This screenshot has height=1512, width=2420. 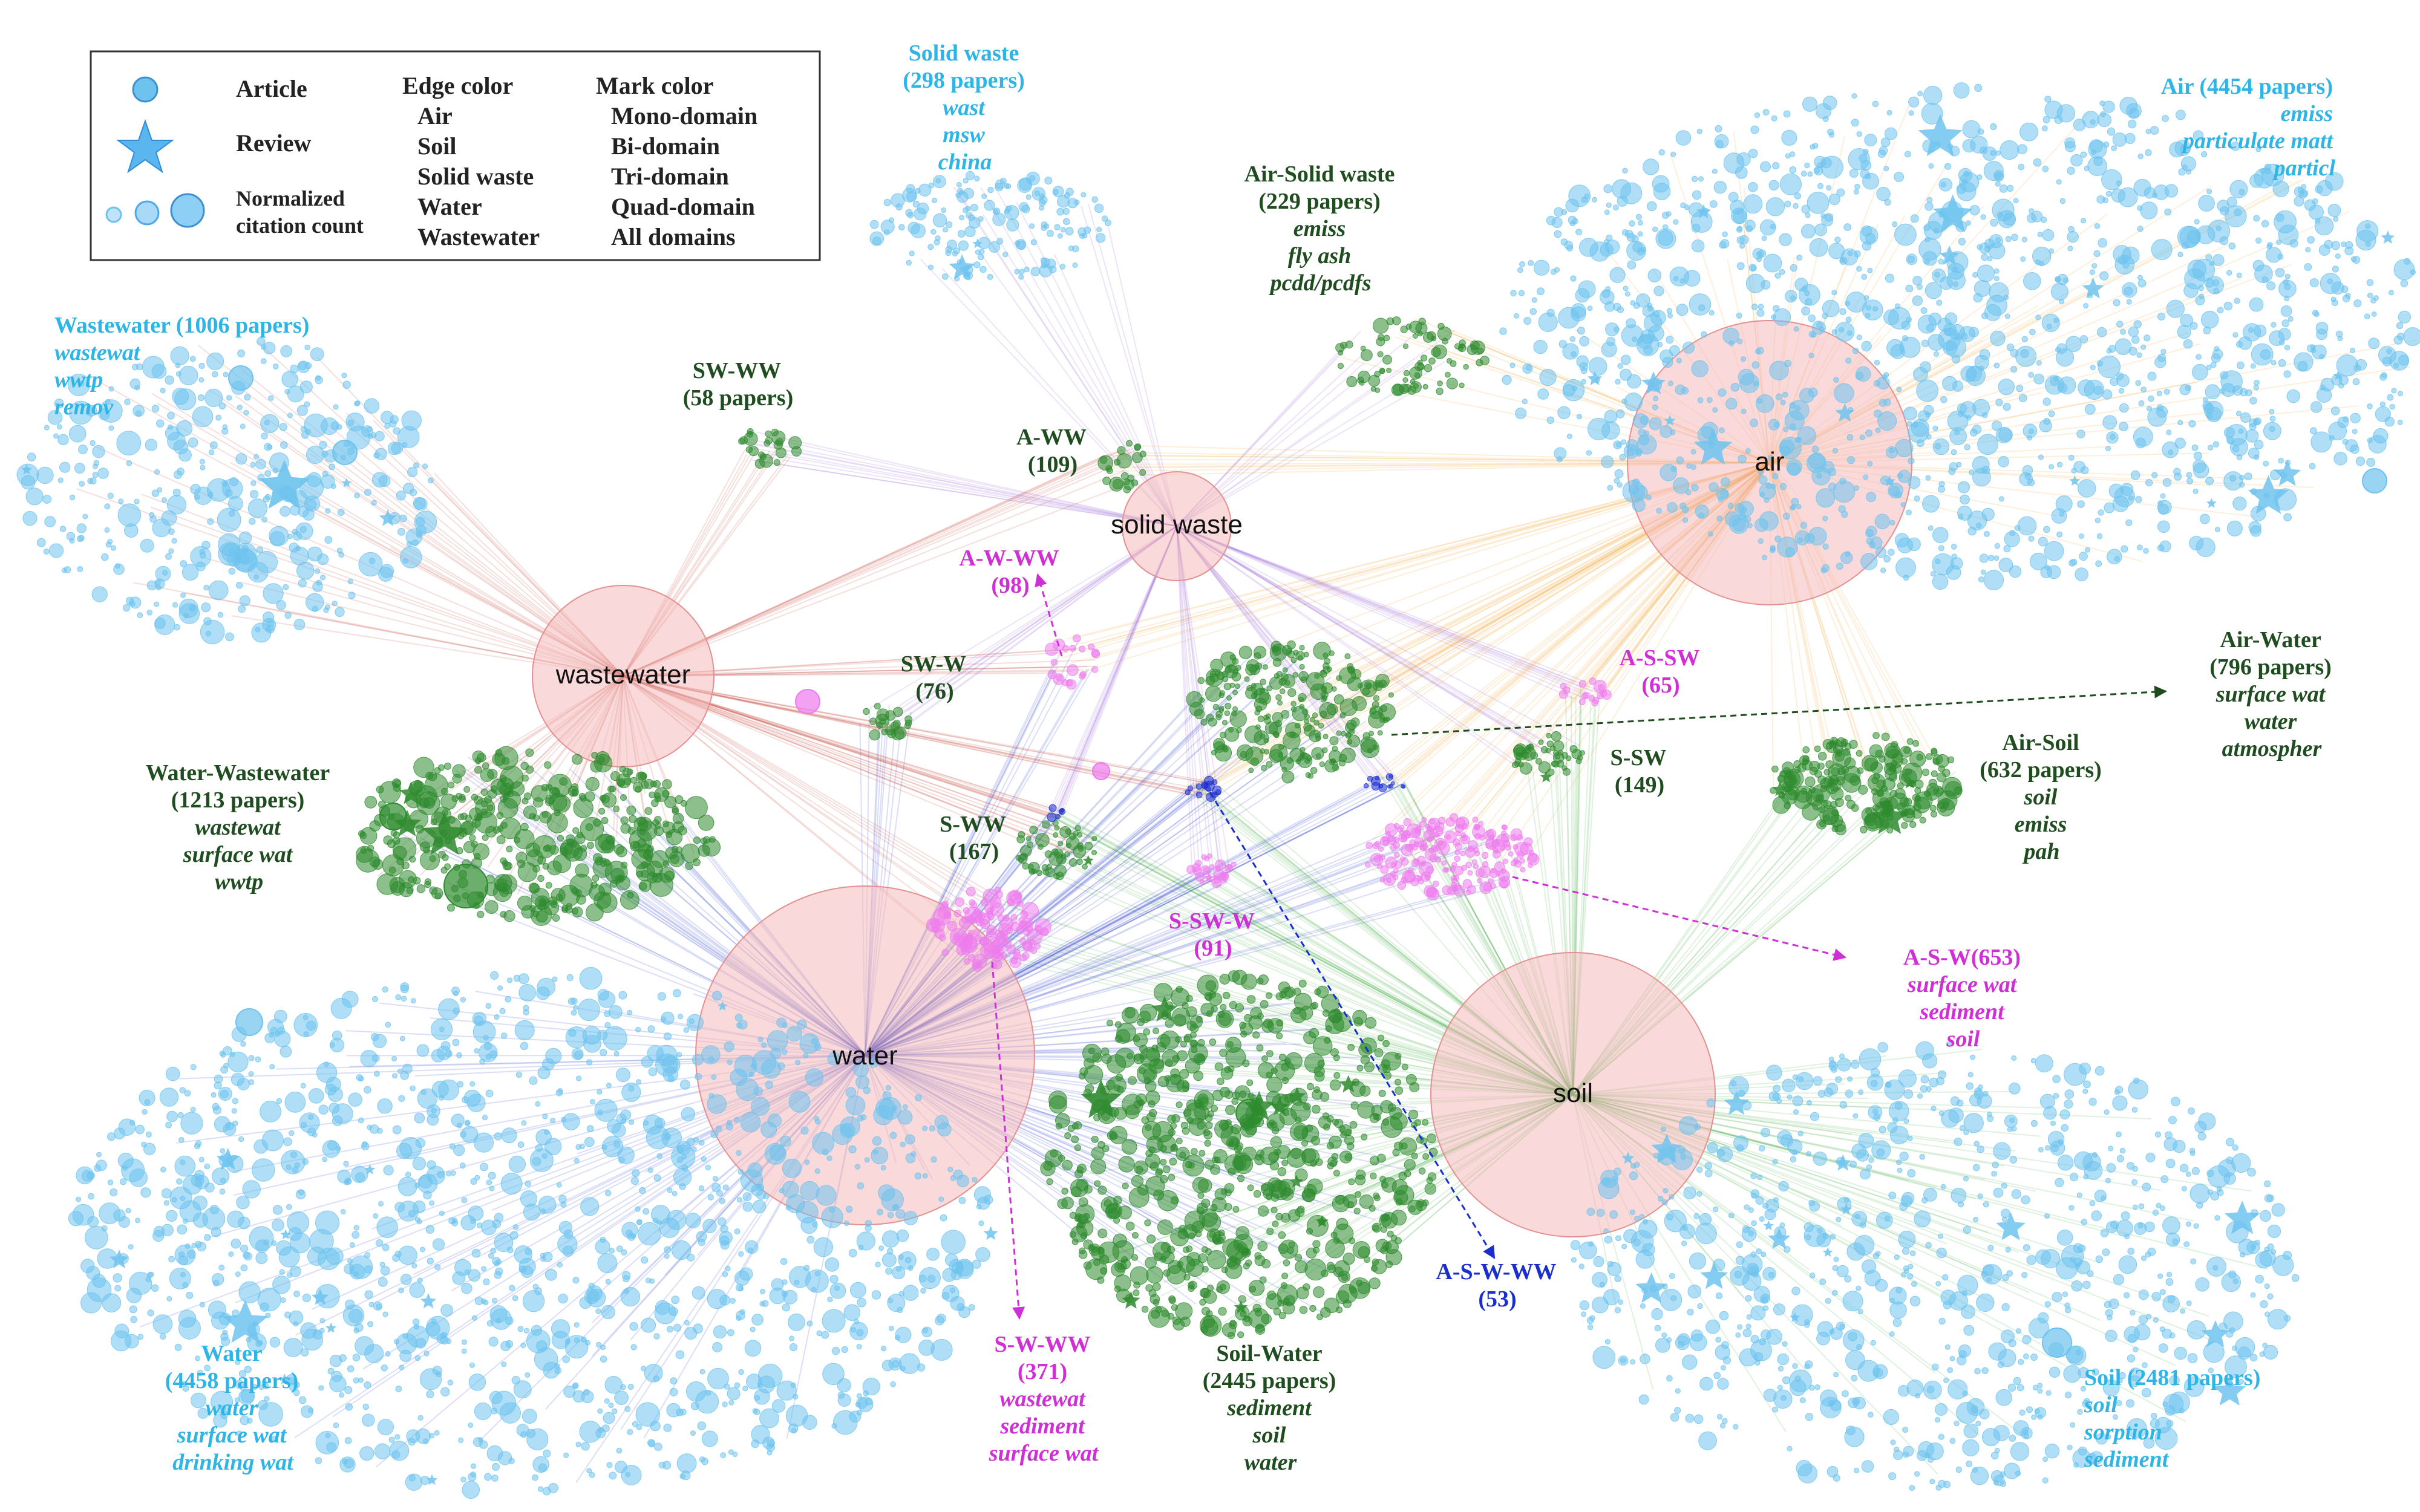 What do you see at coordinates (990, 226) in the screenshot?
I see `cluster-solid-waste` at bounding box center [990, 226].